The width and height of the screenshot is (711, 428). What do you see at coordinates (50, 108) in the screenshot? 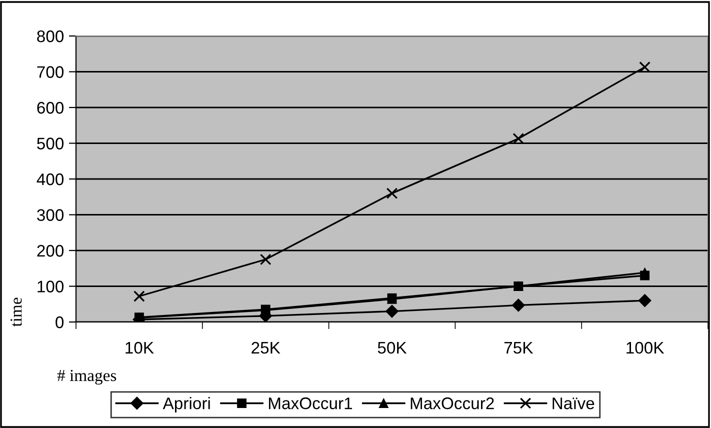
I see `y-tick-label: 600` at bounding box center [50, 108].